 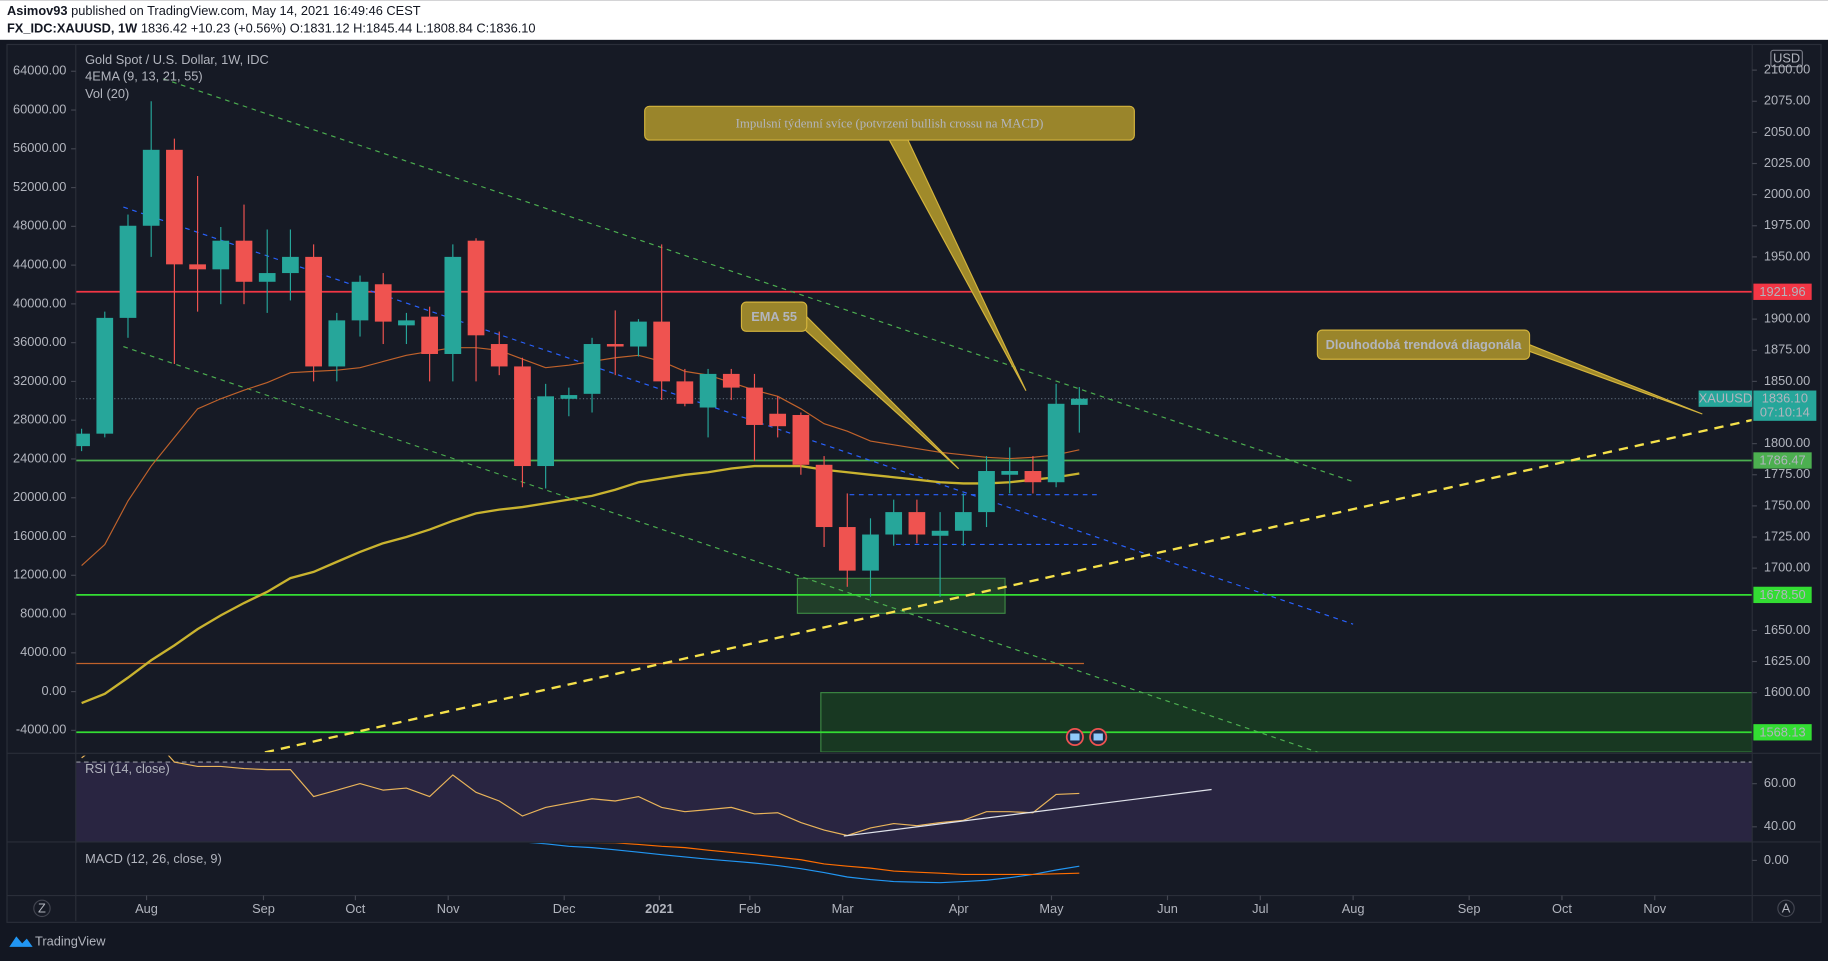 What do you see at coordinates (39, 419) in the screenshot?
I see `y2-tick-label: 28000.00` at bounding box center [39, 419].